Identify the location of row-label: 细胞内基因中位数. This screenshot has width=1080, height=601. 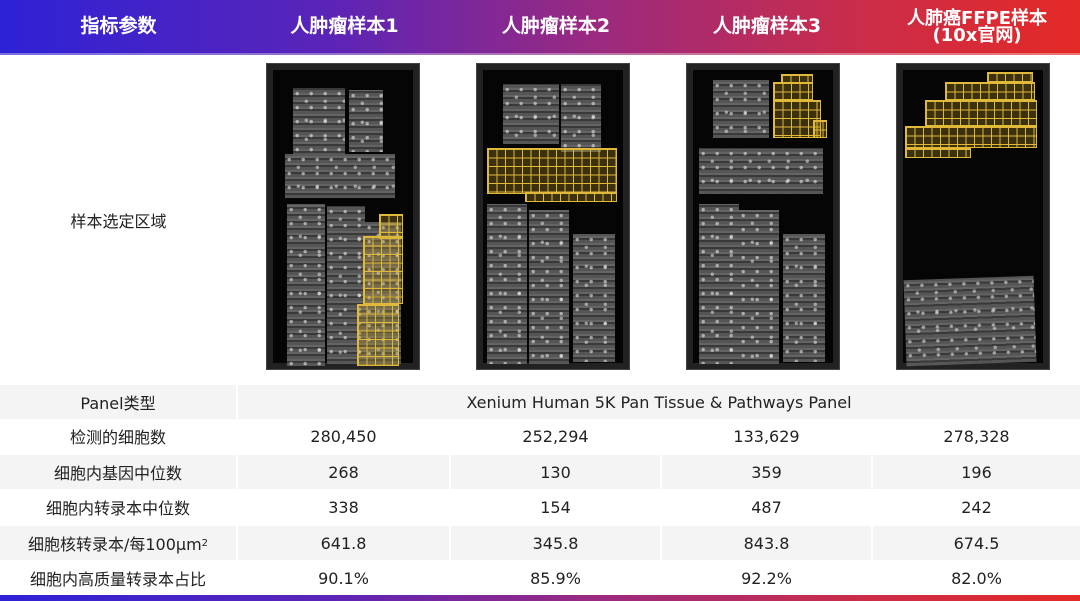
(118, 472).